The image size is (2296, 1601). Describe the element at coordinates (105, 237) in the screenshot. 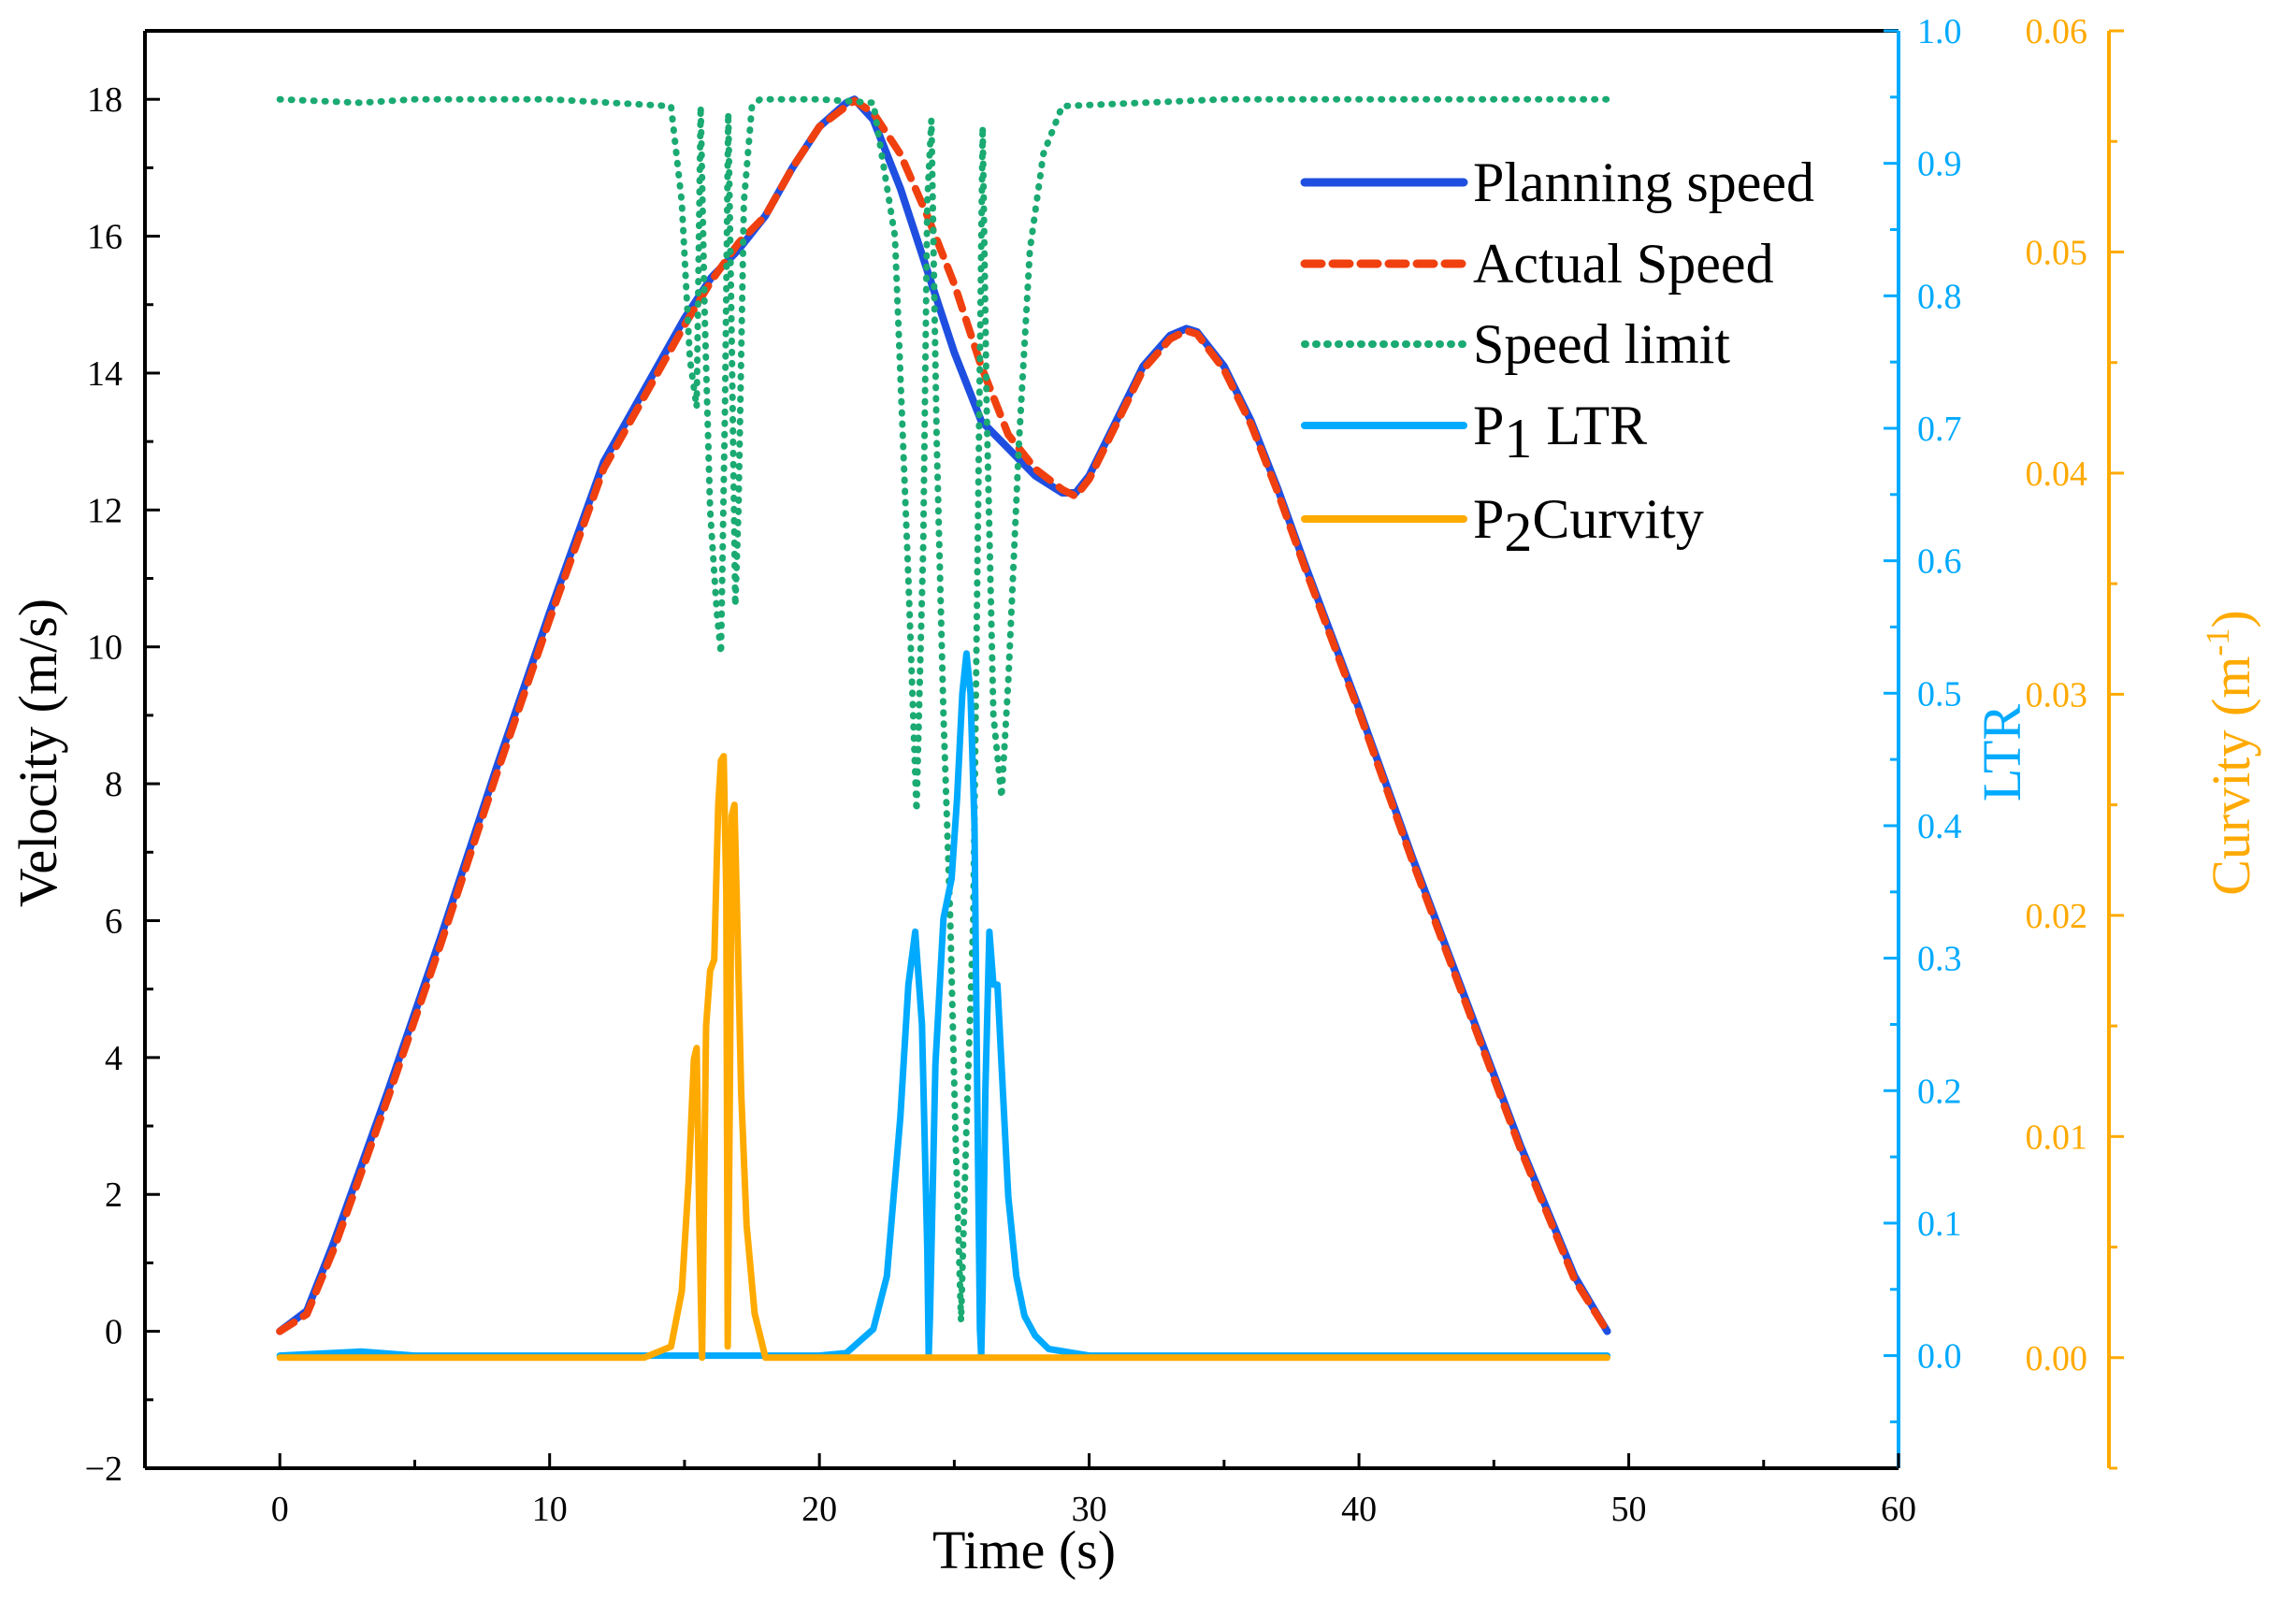

I see `velocity-tick-label: 16` at that location.